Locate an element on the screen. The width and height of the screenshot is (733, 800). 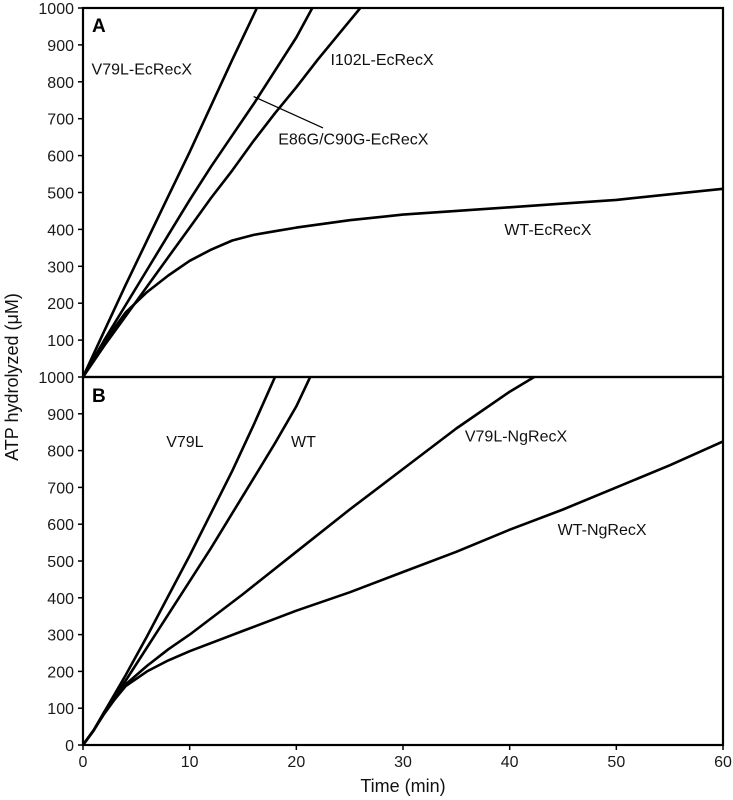
series-line-e86g-c90g-ecrecx is located at coordinates (198, 192).